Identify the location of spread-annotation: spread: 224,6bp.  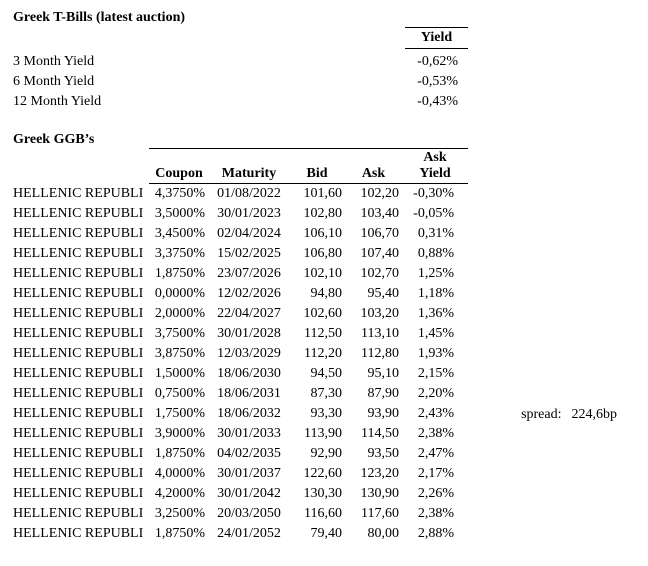
(548, 415).